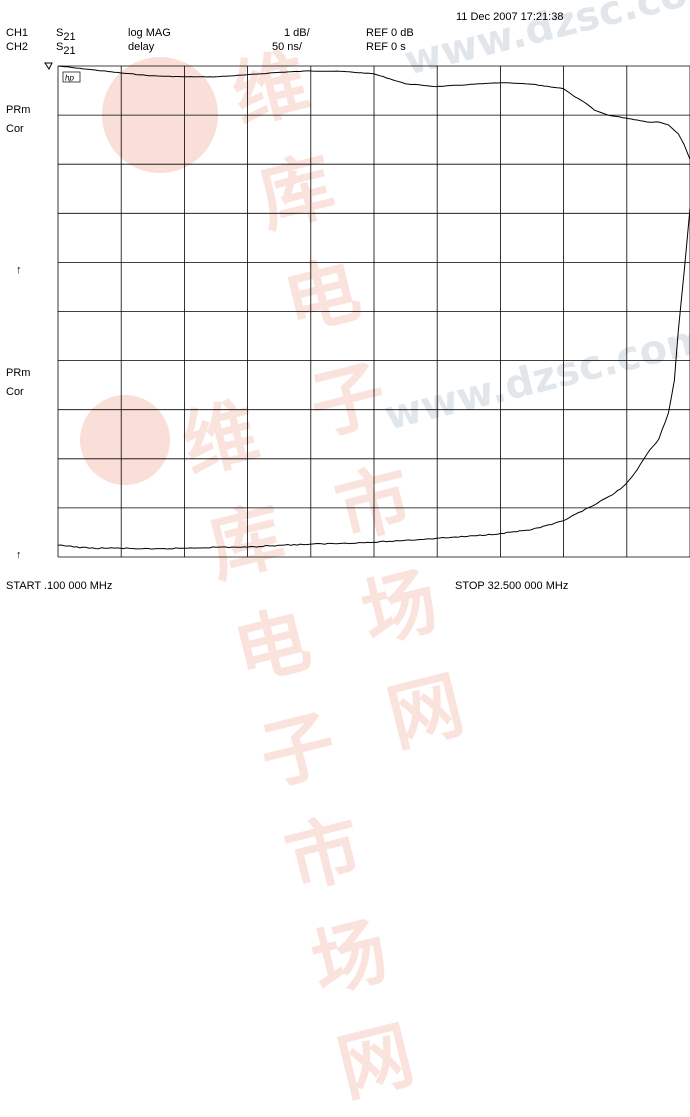 This screenshot has width=690, height=1117. What do you see at coordinates (141, 47) in the screenshot?
I see `ch2-format: delay` at bounding box center [141, 47].